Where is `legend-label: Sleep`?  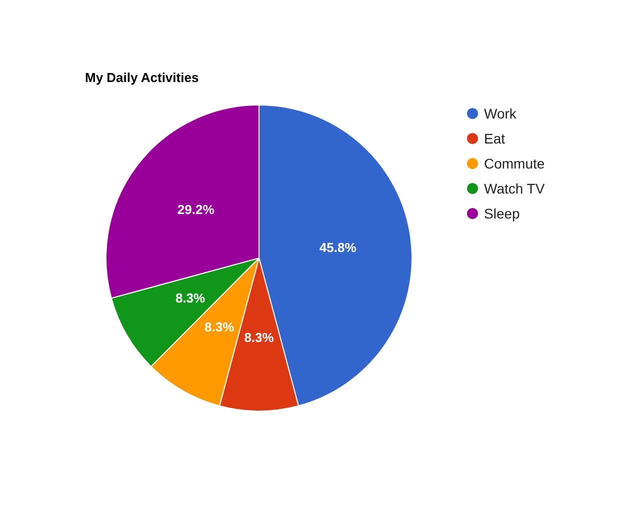
legend-label: Sleep is located at coordinates (502, 214).